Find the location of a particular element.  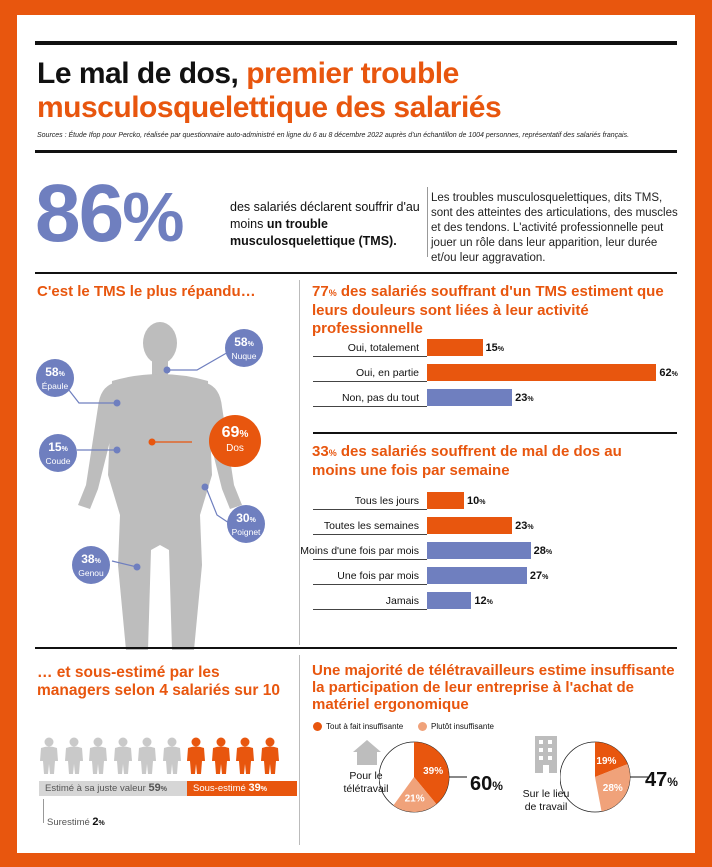

top-rule is located at coordinates (356, 43).